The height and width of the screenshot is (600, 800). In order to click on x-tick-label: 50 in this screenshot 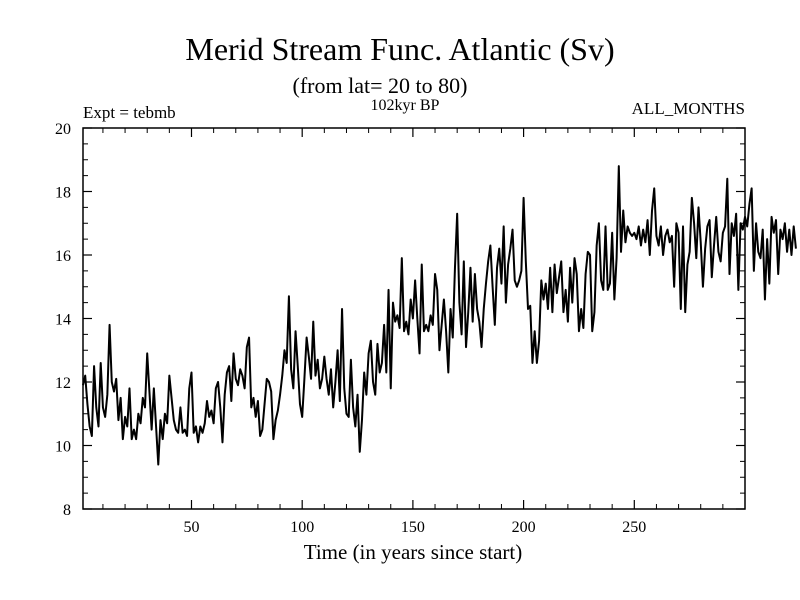, I will do `click(191, 527)`.